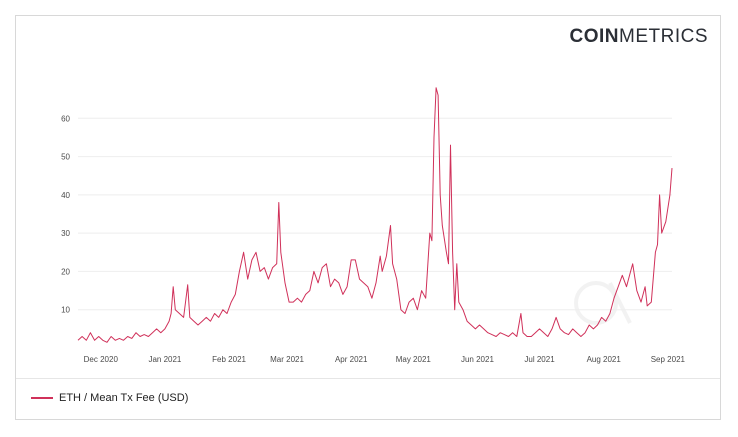 Image resolution: width=738 pixels, height=437 pixels. I want to click on x-tick-label: Jun 2021, so click(477, 359).